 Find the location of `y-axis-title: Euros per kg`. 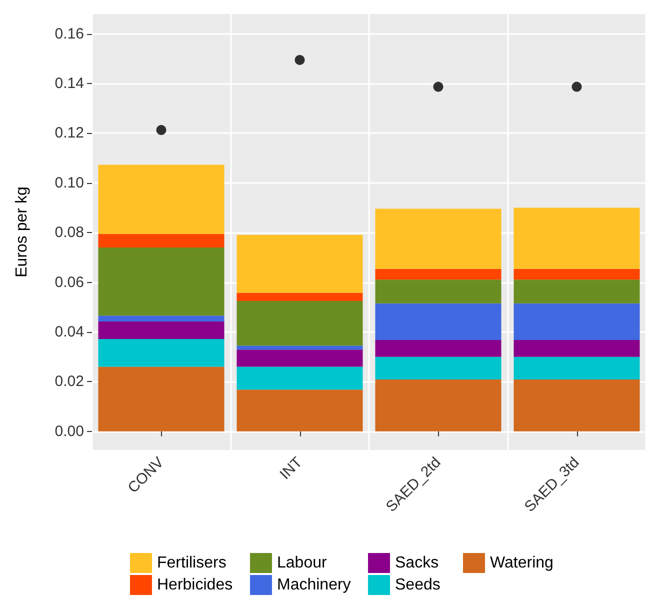

y-axis-title: Euros per kg is located at coordinates (22, 232).